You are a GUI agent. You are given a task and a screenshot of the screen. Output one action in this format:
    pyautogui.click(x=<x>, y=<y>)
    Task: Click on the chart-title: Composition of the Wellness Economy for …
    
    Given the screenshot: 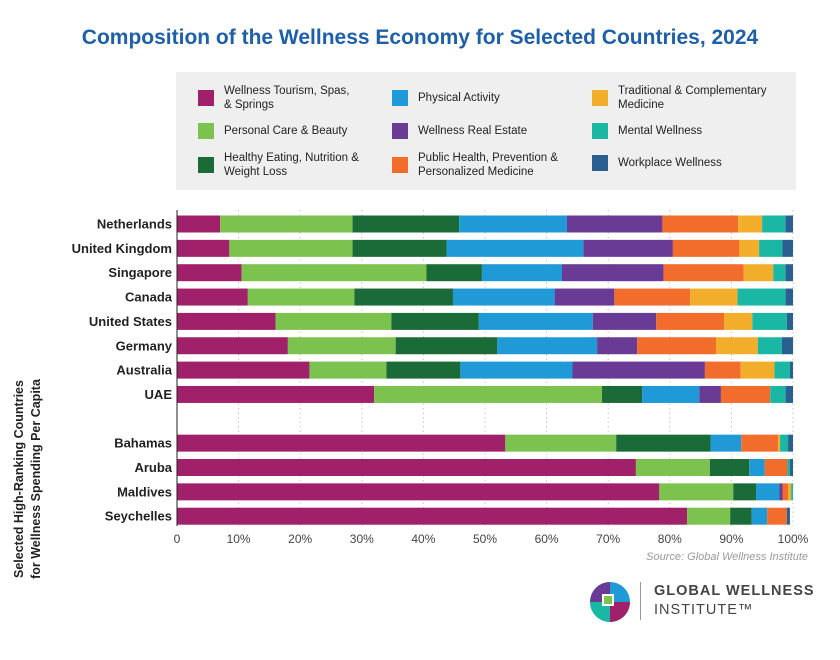 What is the action you would take?
    pyautogui.click(x=420, y=37)
    